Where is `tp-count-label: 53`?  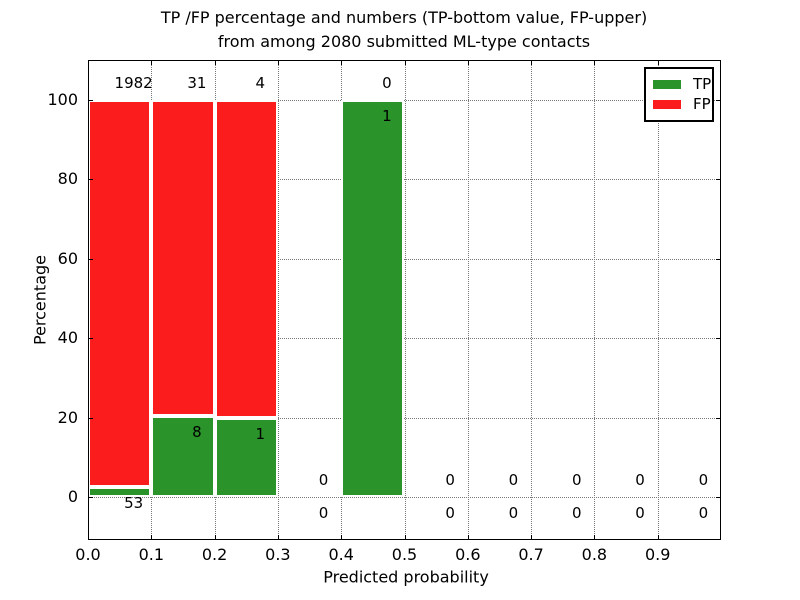 tp-count-label: 53 is located at coordinates (134, 502).